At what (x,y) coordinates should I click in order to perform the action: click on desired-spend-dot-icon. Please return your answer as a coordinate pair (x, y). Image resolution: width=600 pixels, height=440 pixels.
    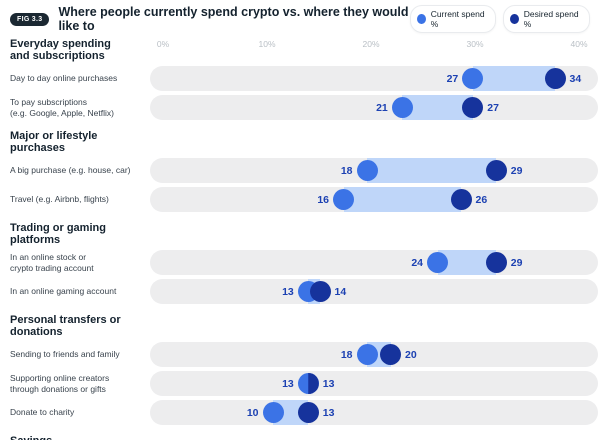
    Looking at the image, I should click on (514, 19).